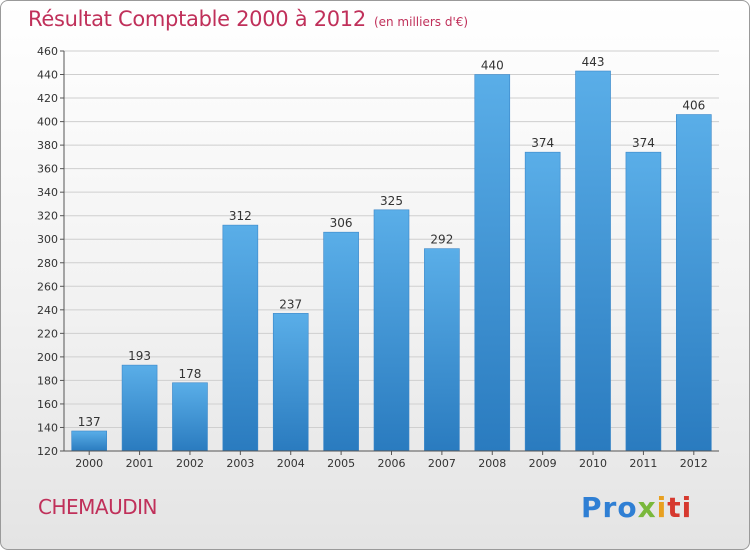 This screenshot has width=750, height=550. I want to click on y-tick-label: 260, so click(47, 286).